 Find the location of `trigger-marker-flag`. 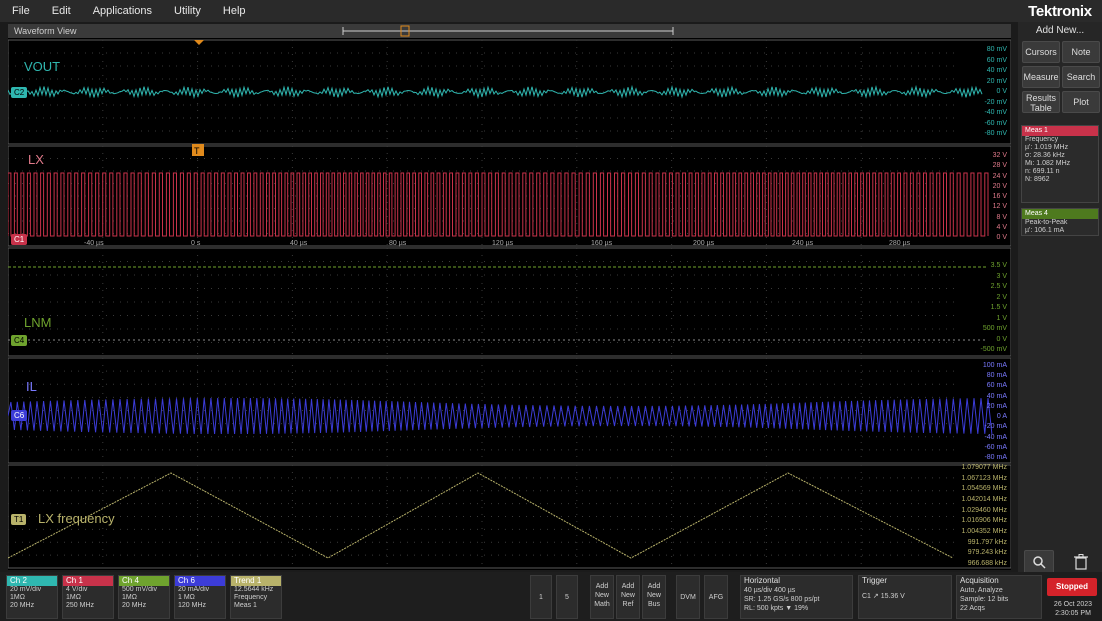

trigger-marker-flag is located at coordinates (198, 150).